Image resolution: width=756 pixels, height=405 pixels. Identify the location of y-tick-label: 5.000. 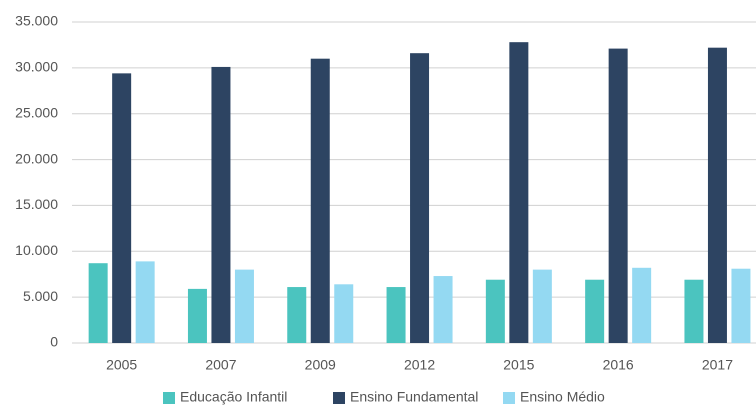
(40, 296).